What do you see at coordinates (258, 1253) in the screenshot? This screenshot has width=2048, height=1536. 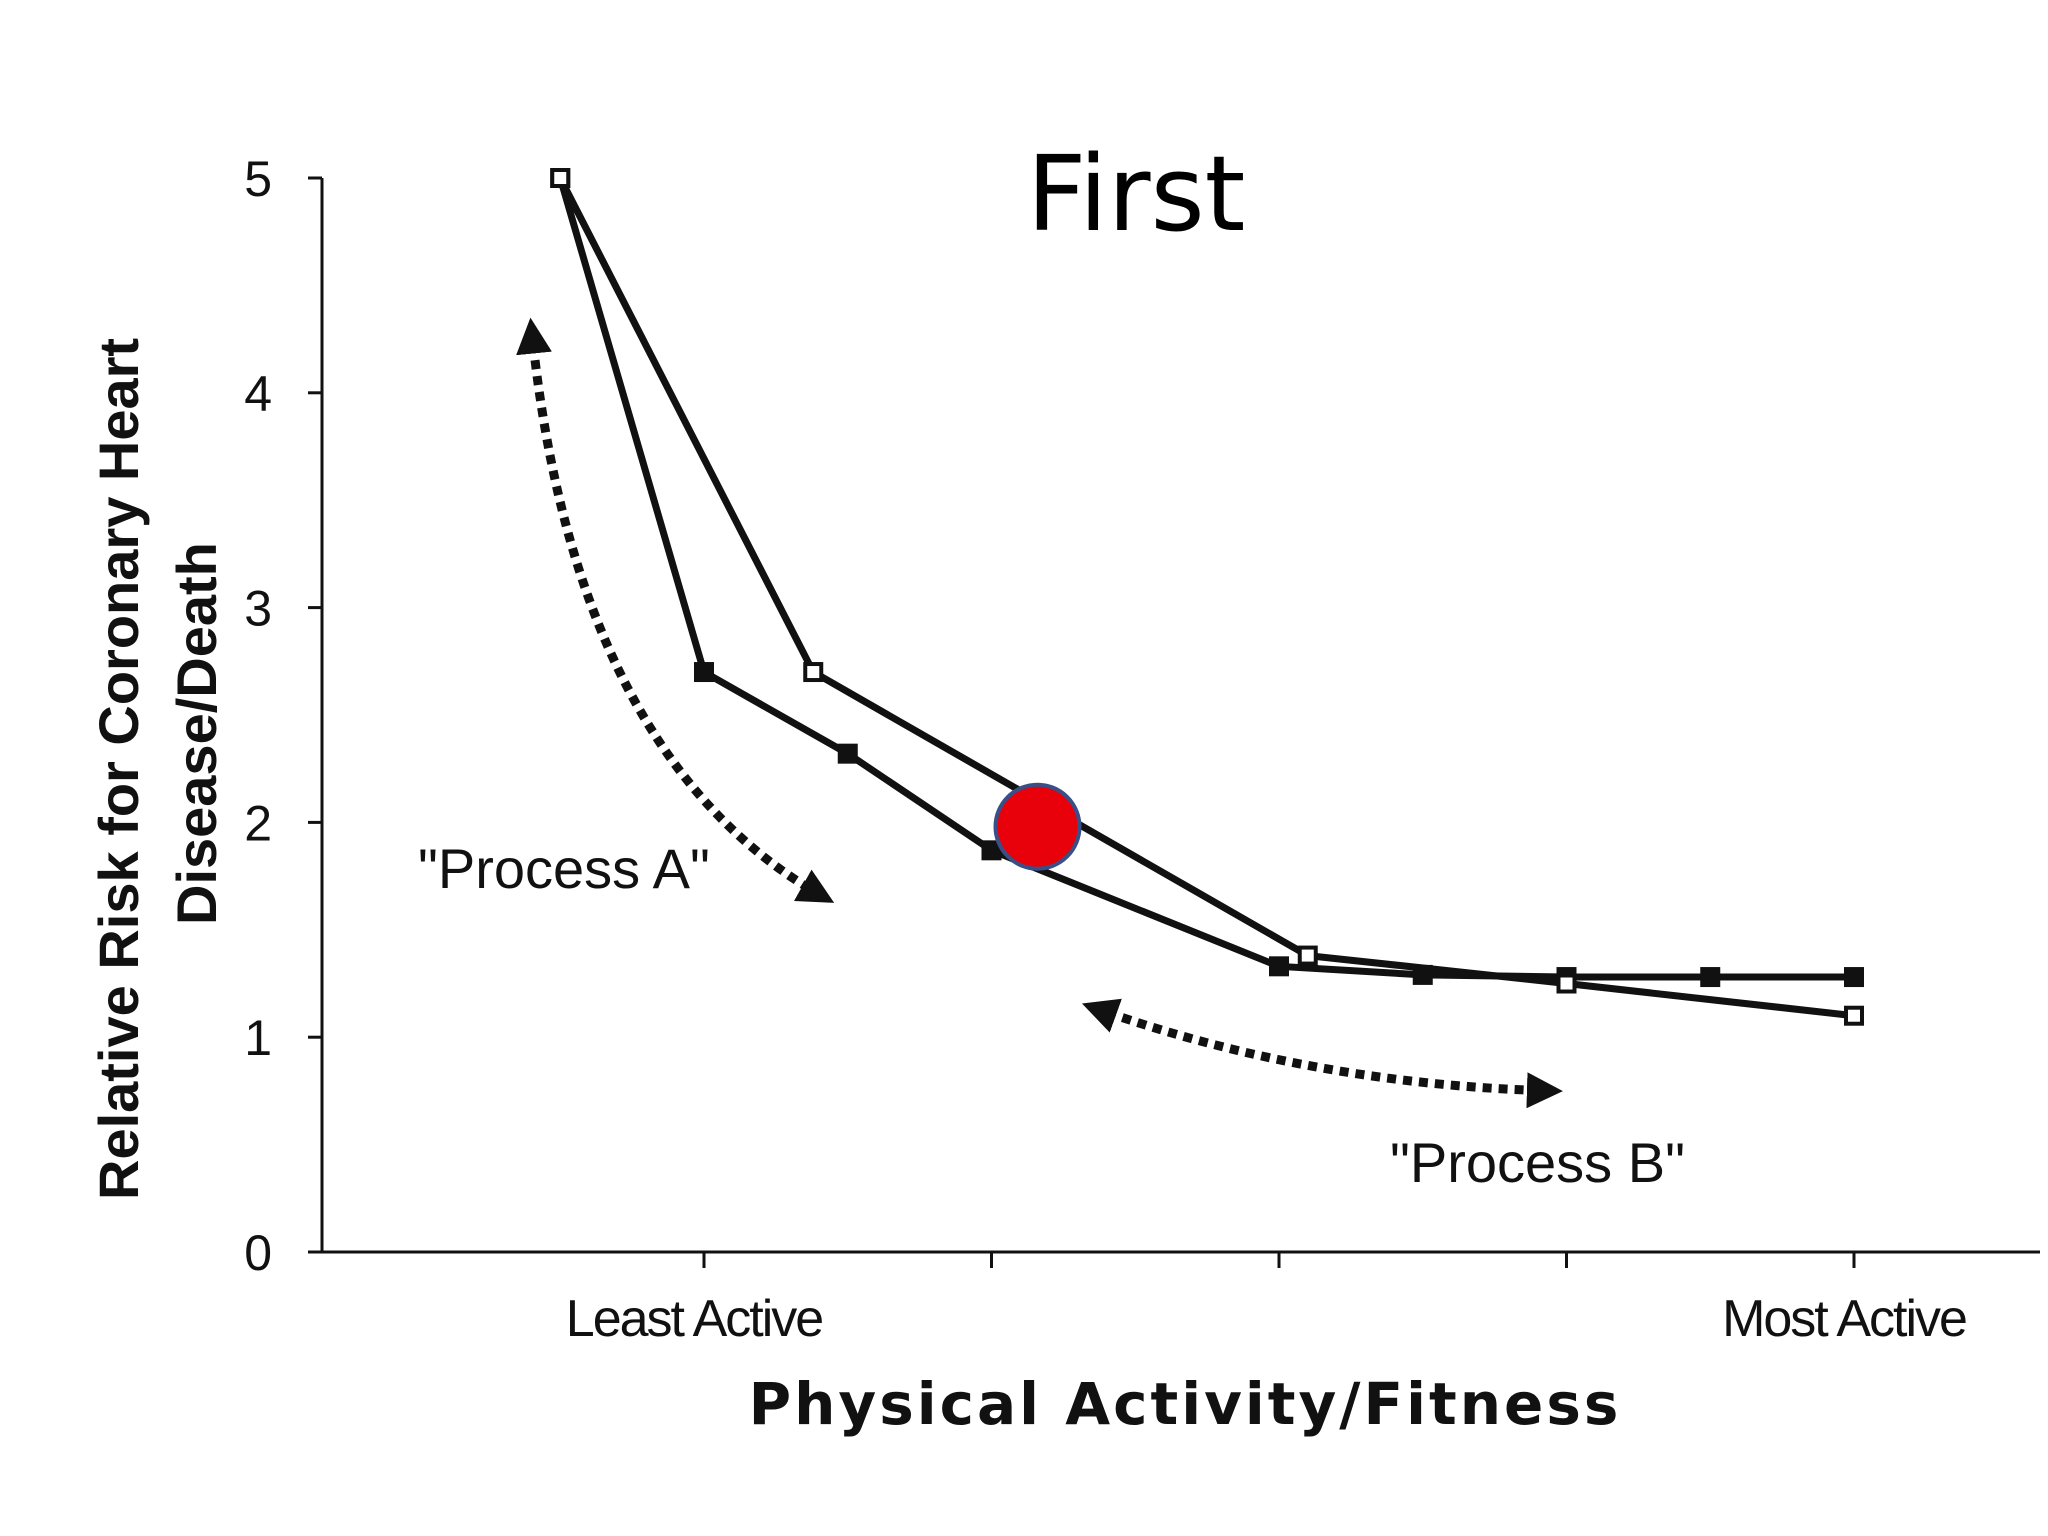 I see `y-tick-label: 0` at bounding box center [258, 1253].